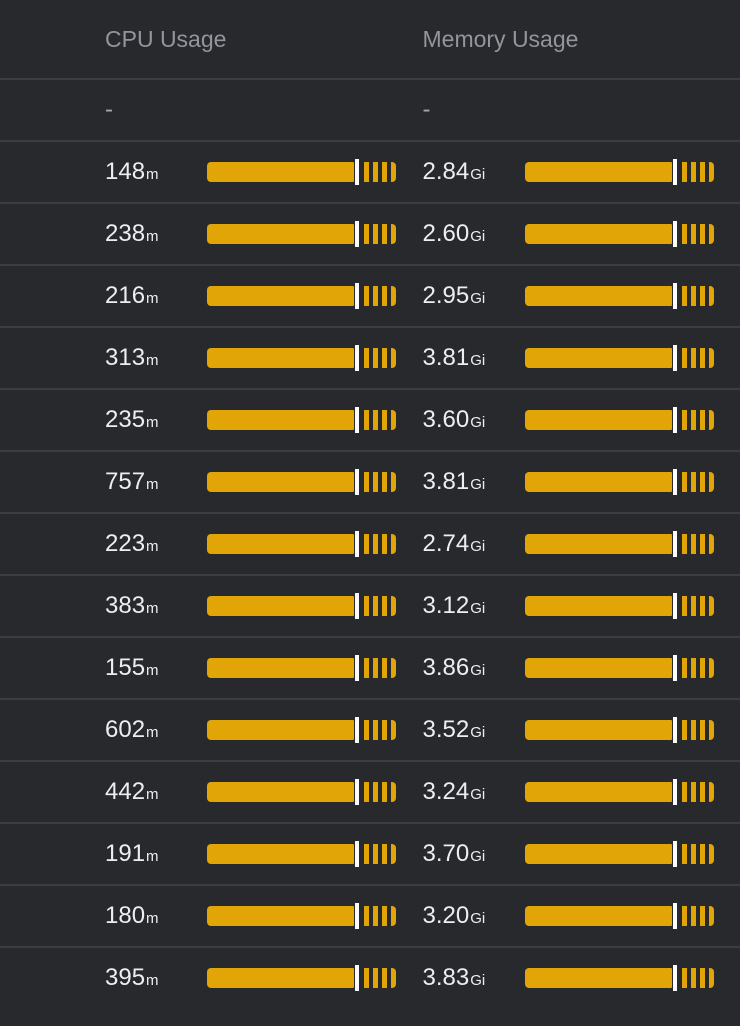  Describe the element at coordinates (370, 481) in the screenshot. I see `table-row: 757m 3.81Gi` at that location.